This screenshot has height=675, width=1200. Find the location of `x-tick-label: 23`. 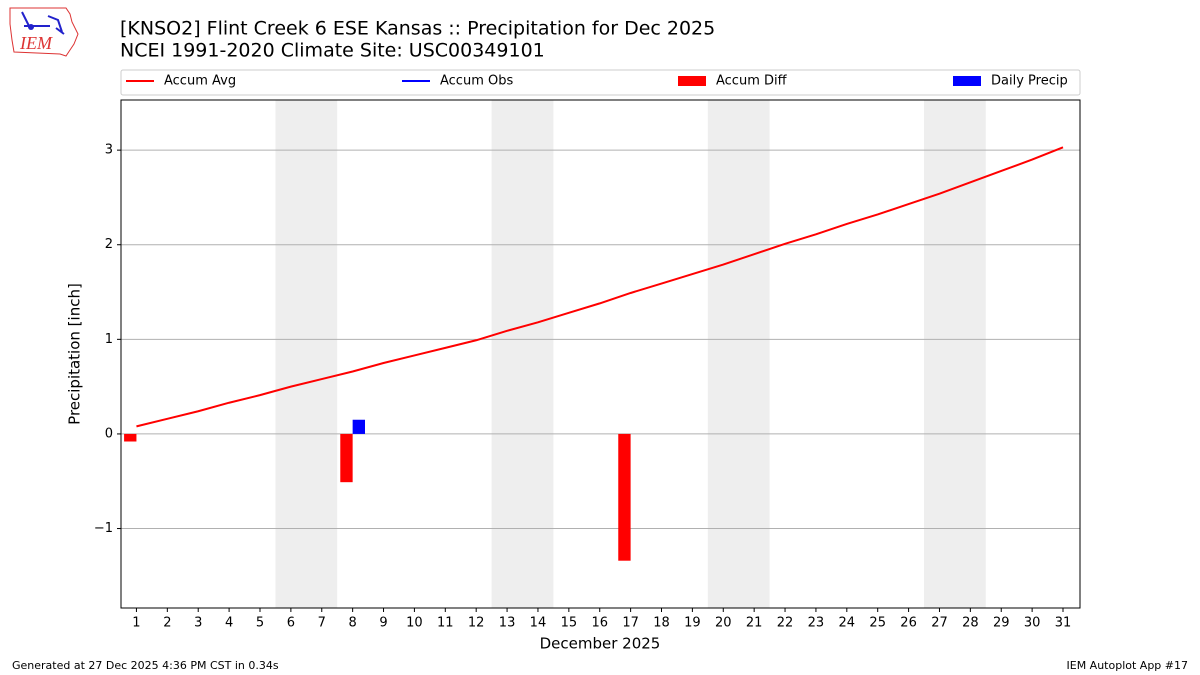

x-tick-label: 23 is located at coordinates (816, 623).